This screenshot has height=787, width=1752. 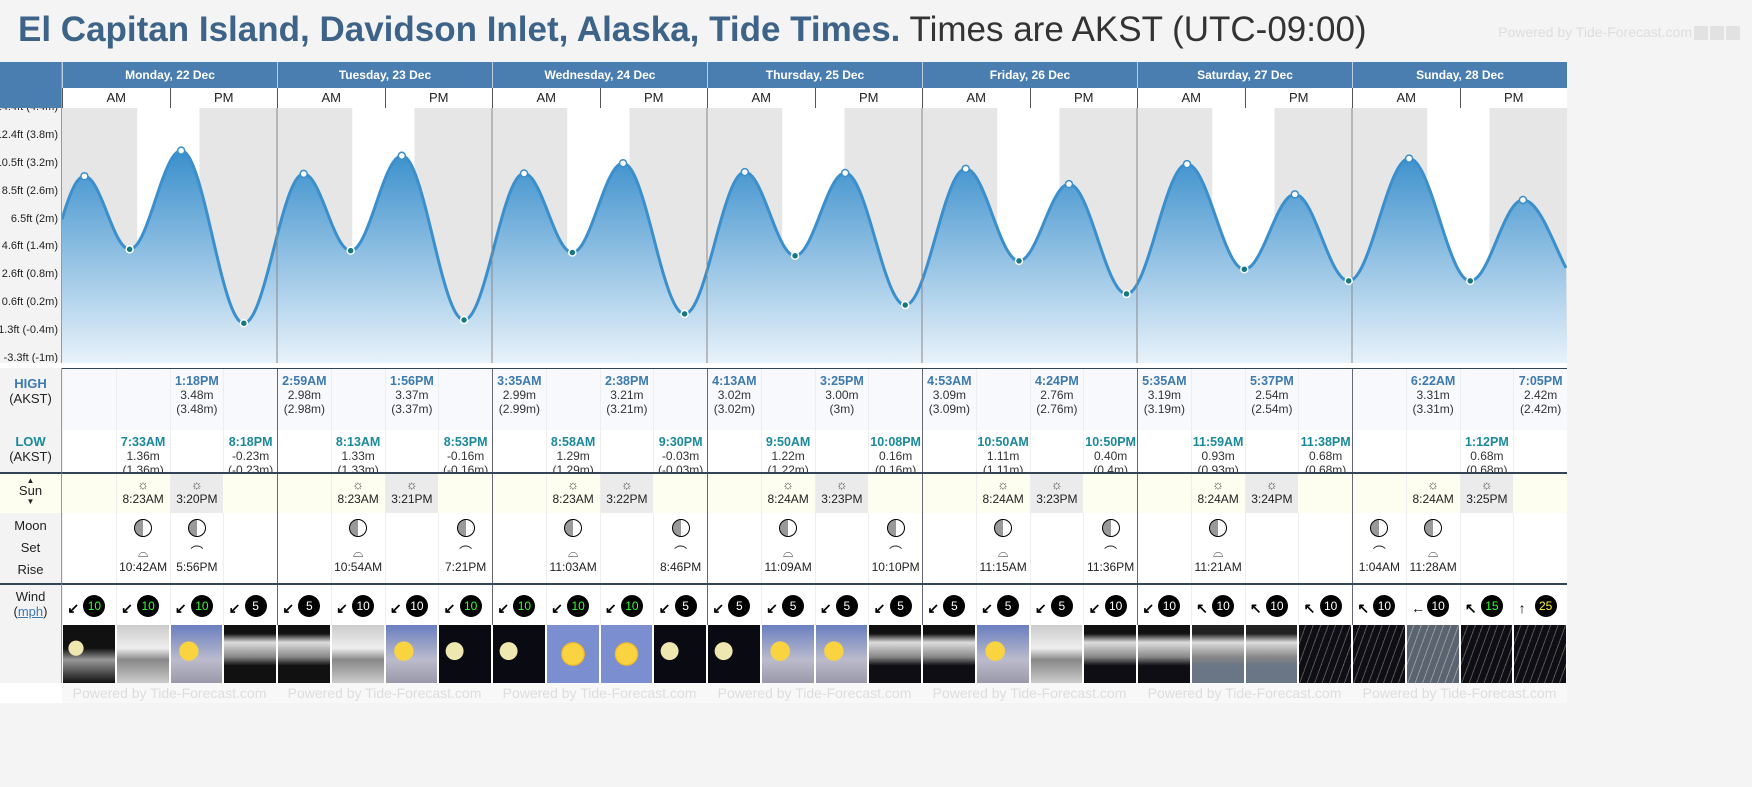 I want to click on moonrise-time: 11:09AM, so click(x=788, y=567).